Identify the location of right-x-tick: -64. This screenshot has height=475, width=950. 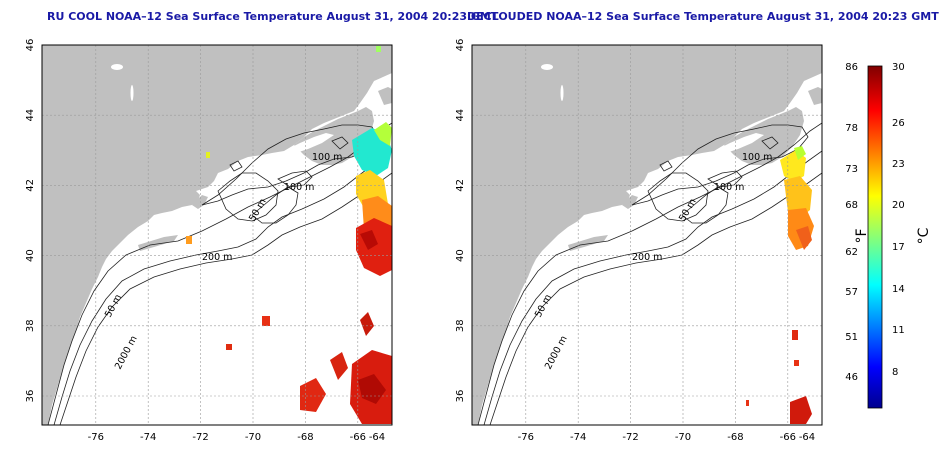
(807, 437).